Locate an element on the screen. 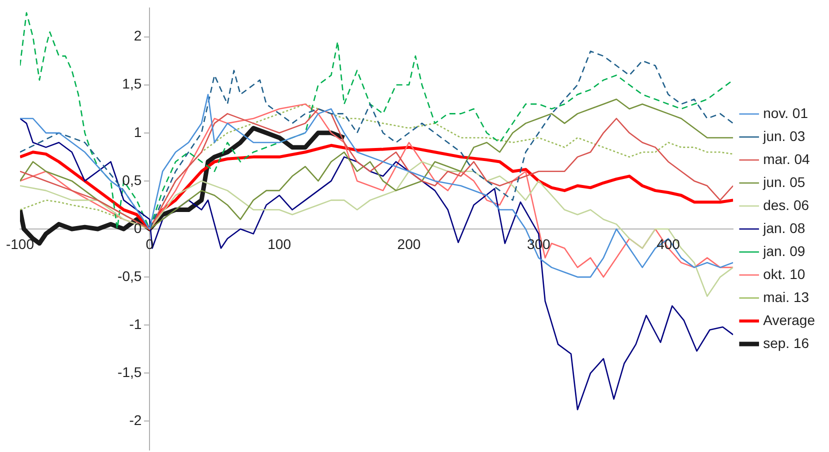 This screenshot has height=452, width=829. y-tick-label: 0 is located at coordinates (138, 228).